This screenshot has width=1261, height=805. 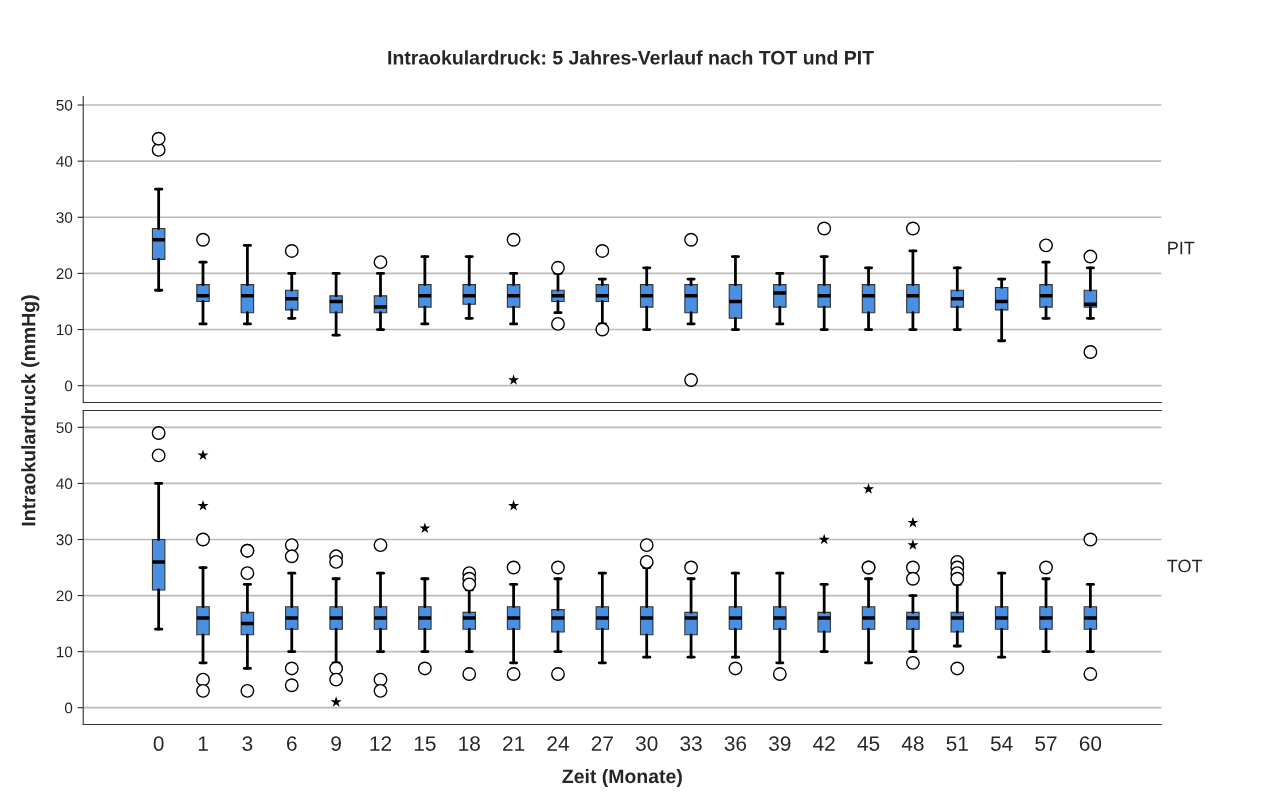 I want to click on chart-title: Intraokulardruck: 5 Jahres-Verlauf nach TOT und PIT, so click(x=631, y=57).